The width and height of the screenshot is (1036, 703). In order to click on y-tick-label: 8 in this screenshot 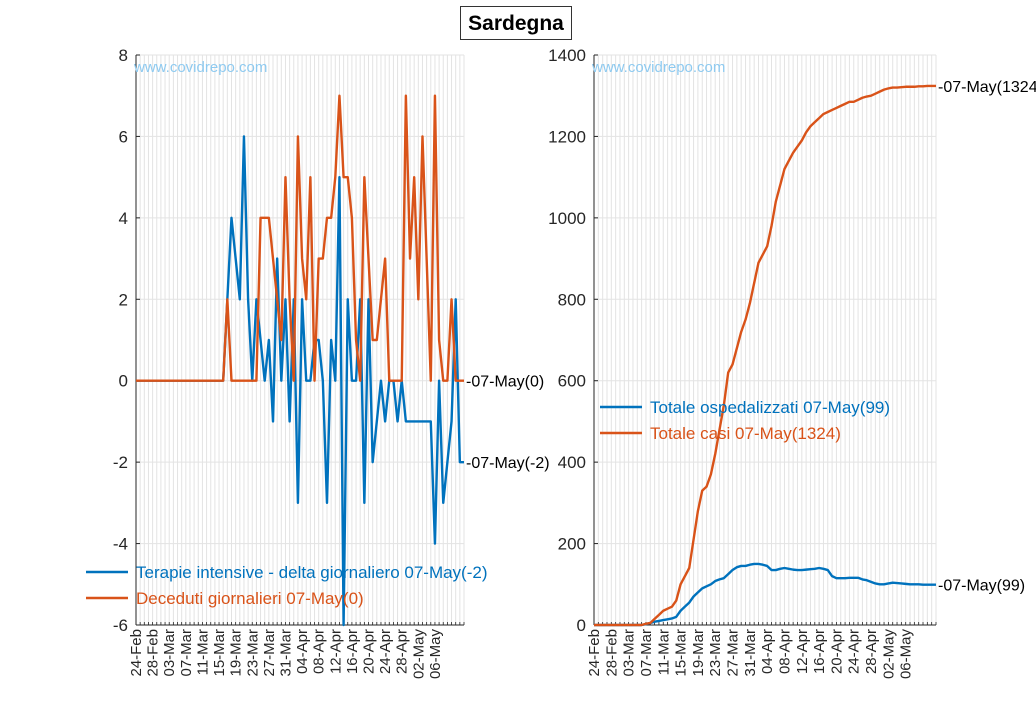, I will do `click(123, 55)`.